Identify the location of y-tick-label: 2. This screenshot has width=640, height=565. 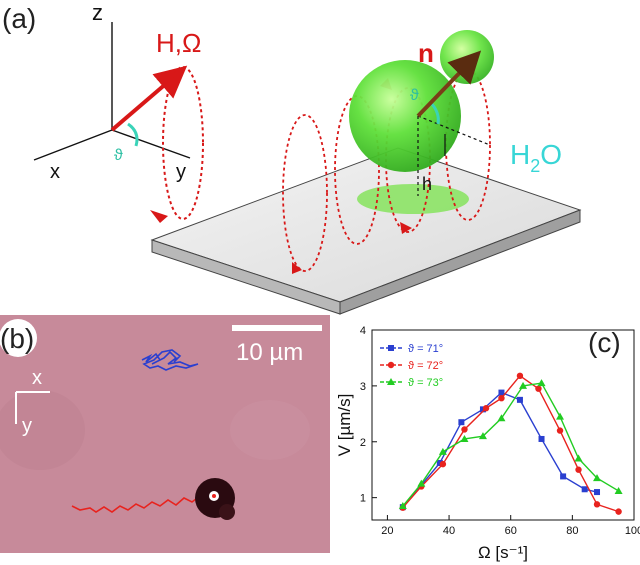
(363, 443).